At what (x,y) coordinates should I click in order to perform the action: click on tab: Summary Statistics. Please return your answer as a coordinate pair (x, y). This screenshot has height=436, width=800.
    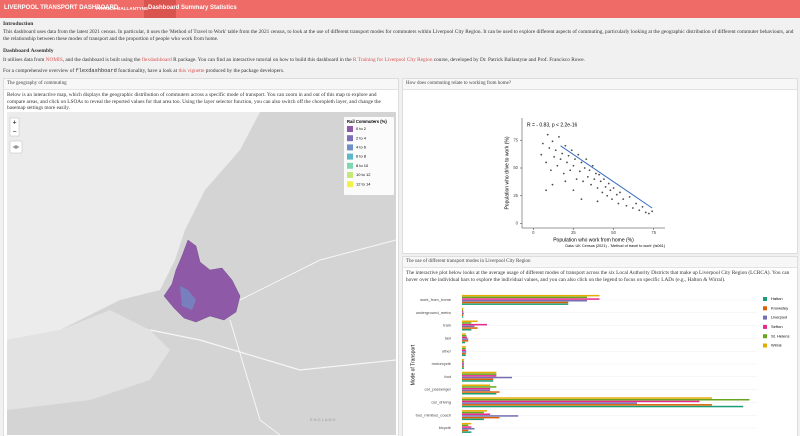
    Looking at the image, I should click on (209, 8).